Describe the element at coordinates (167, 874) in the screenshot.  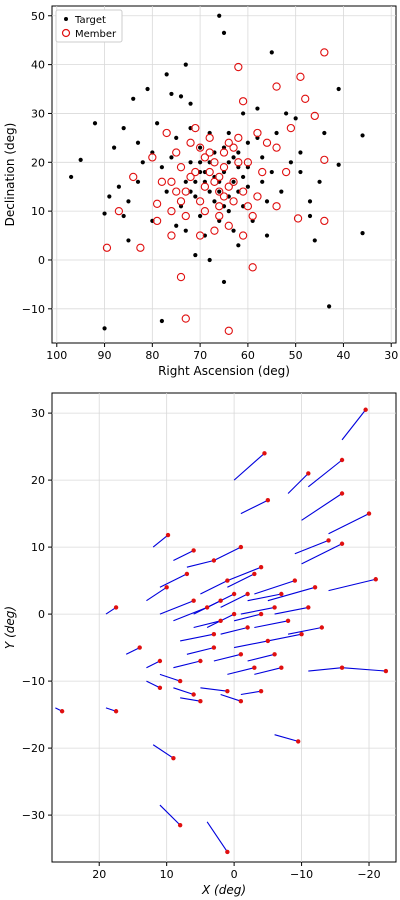
I see `x-tick-label: 10` at that location.